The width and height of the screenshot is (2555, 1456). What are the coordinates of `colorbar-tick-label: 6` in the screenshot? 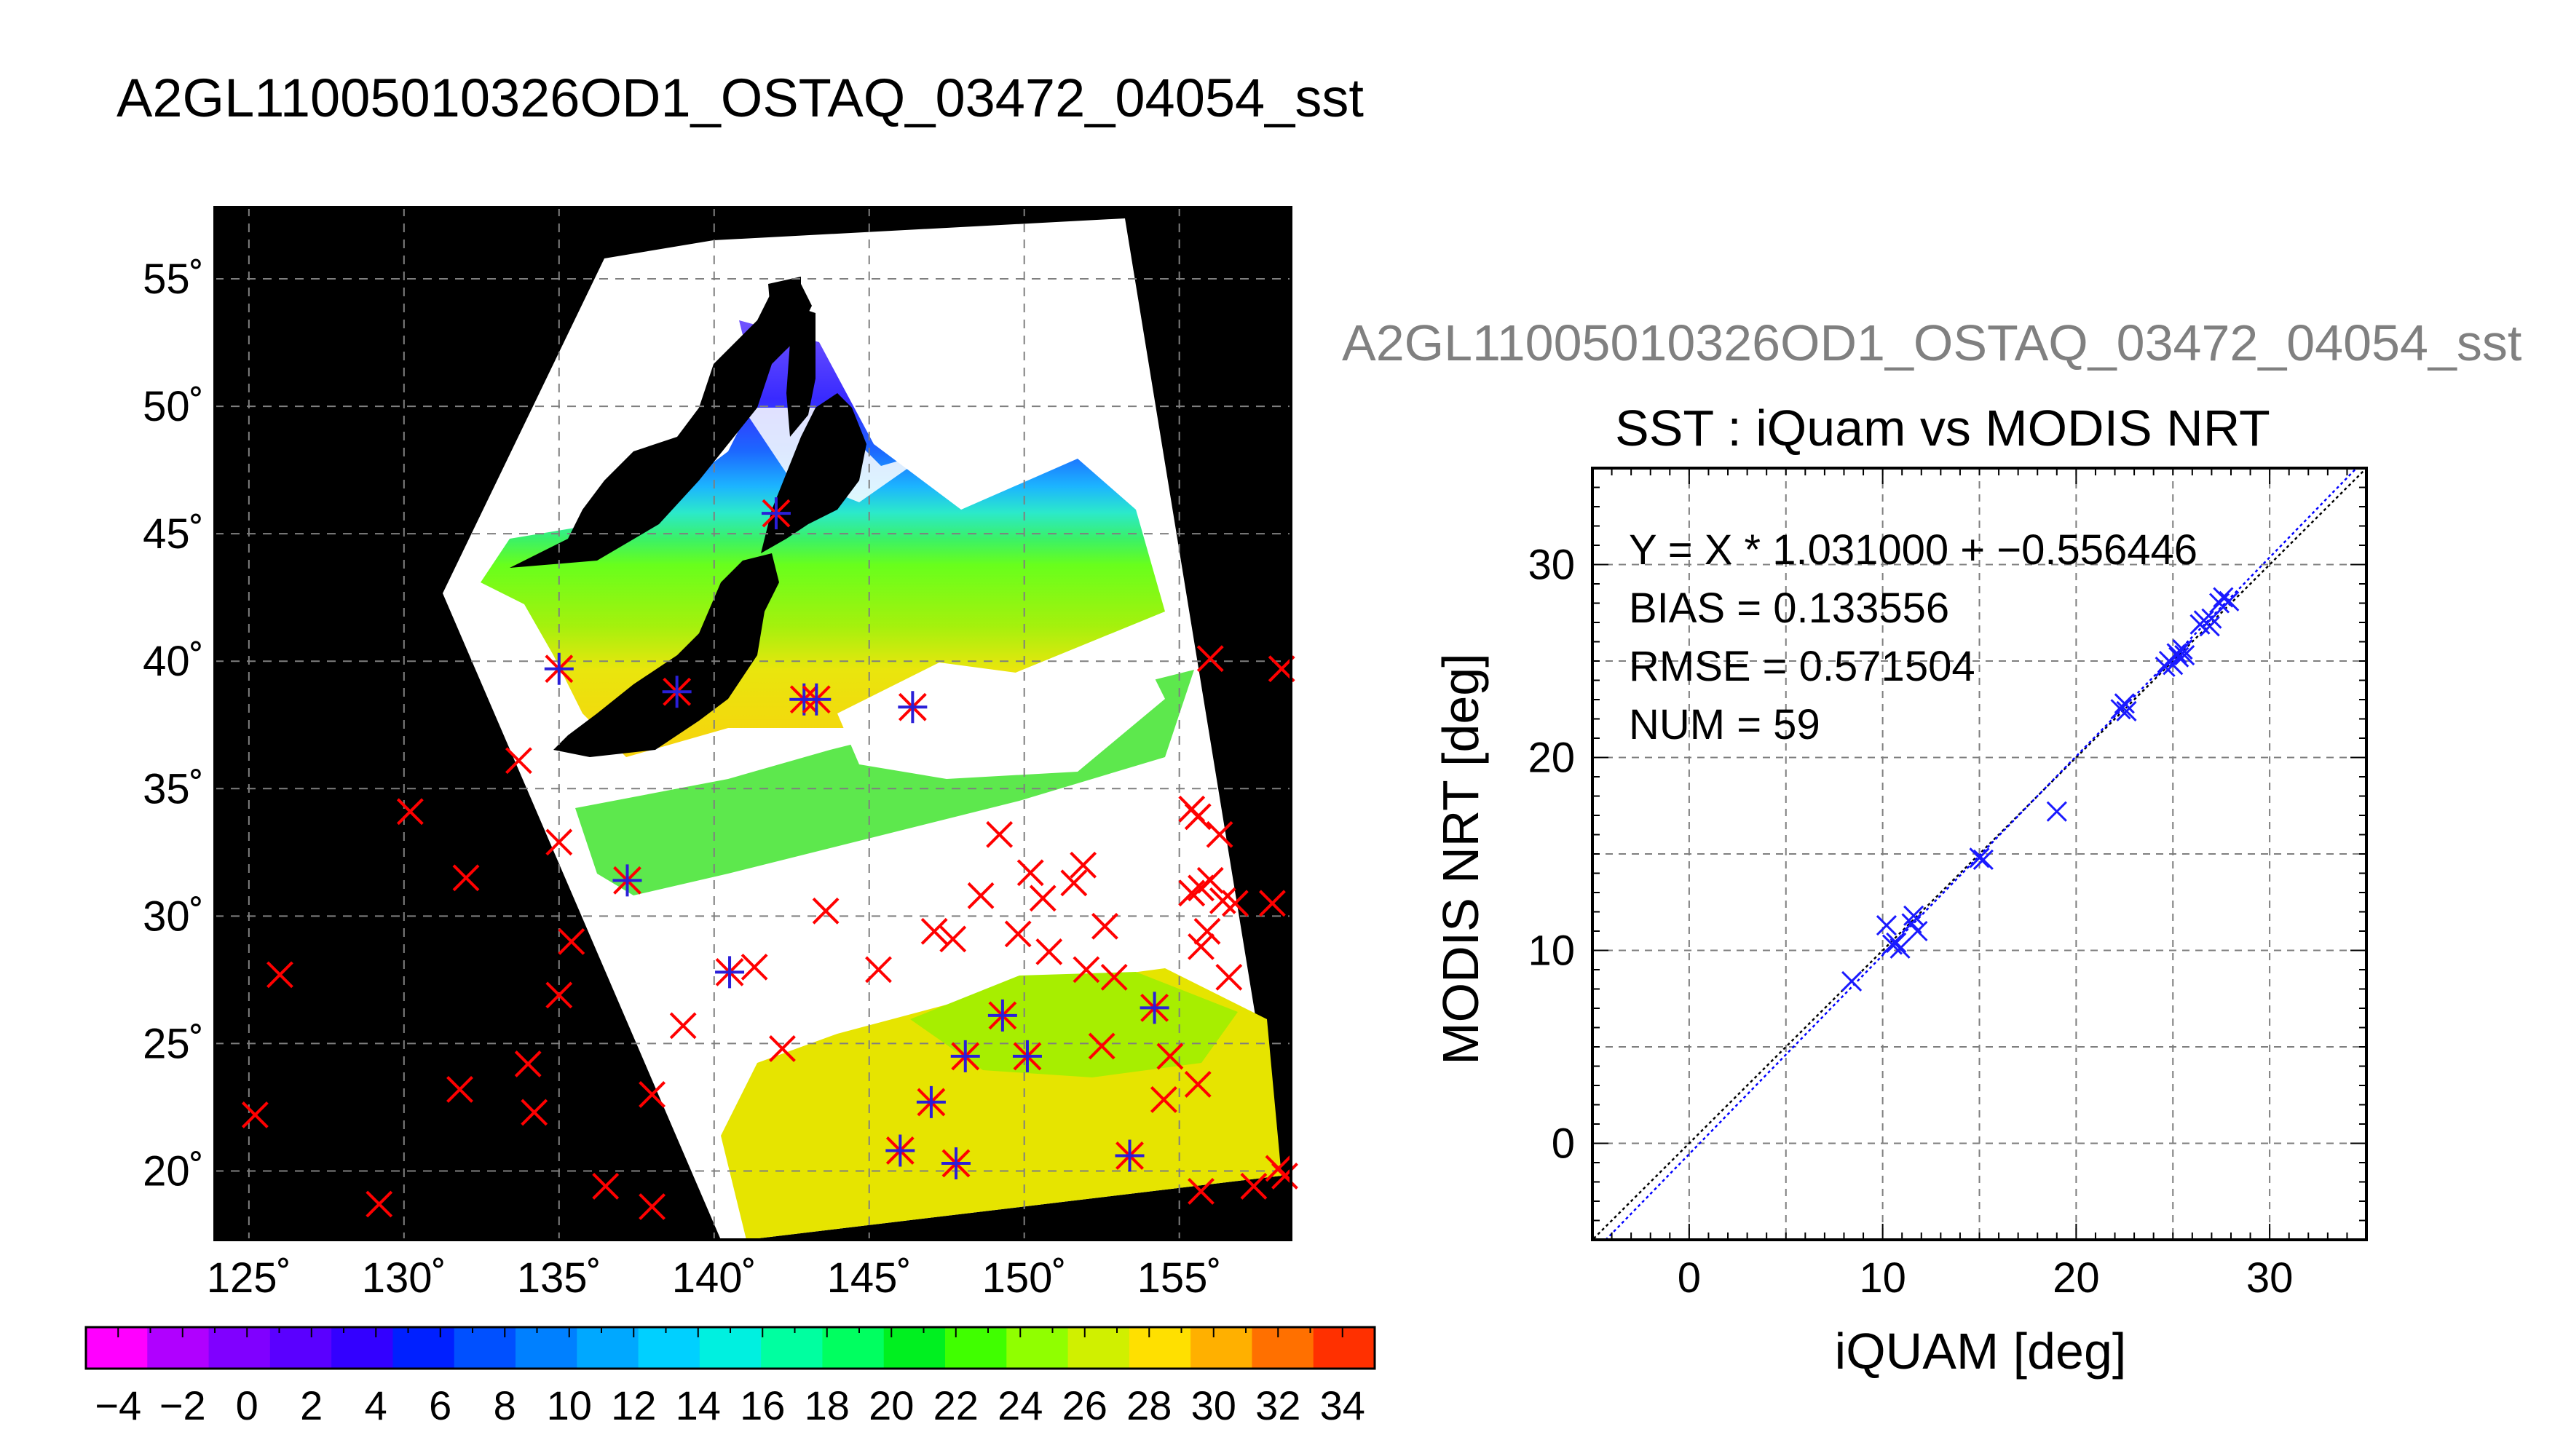 It's located at (440, 1405).